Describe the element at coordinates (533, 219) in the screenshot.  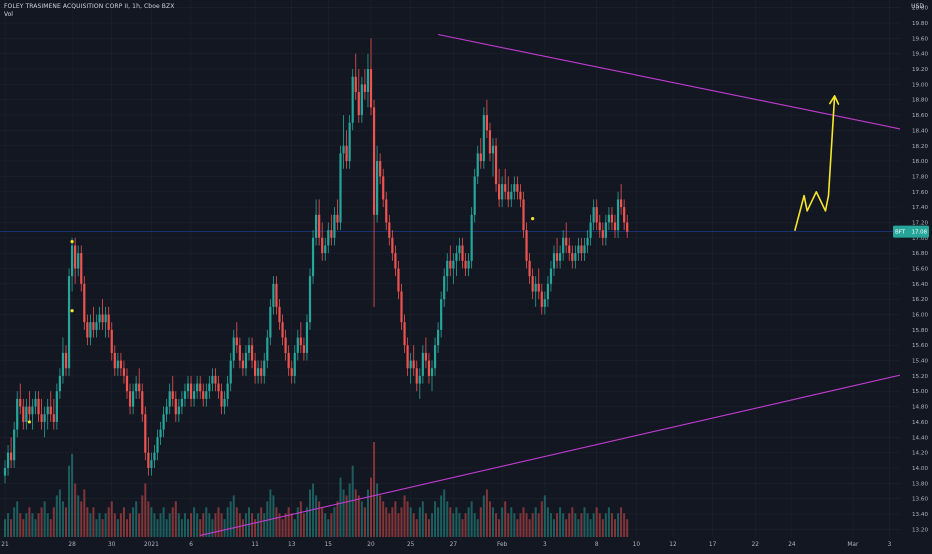
I see `event-marker` at that location.